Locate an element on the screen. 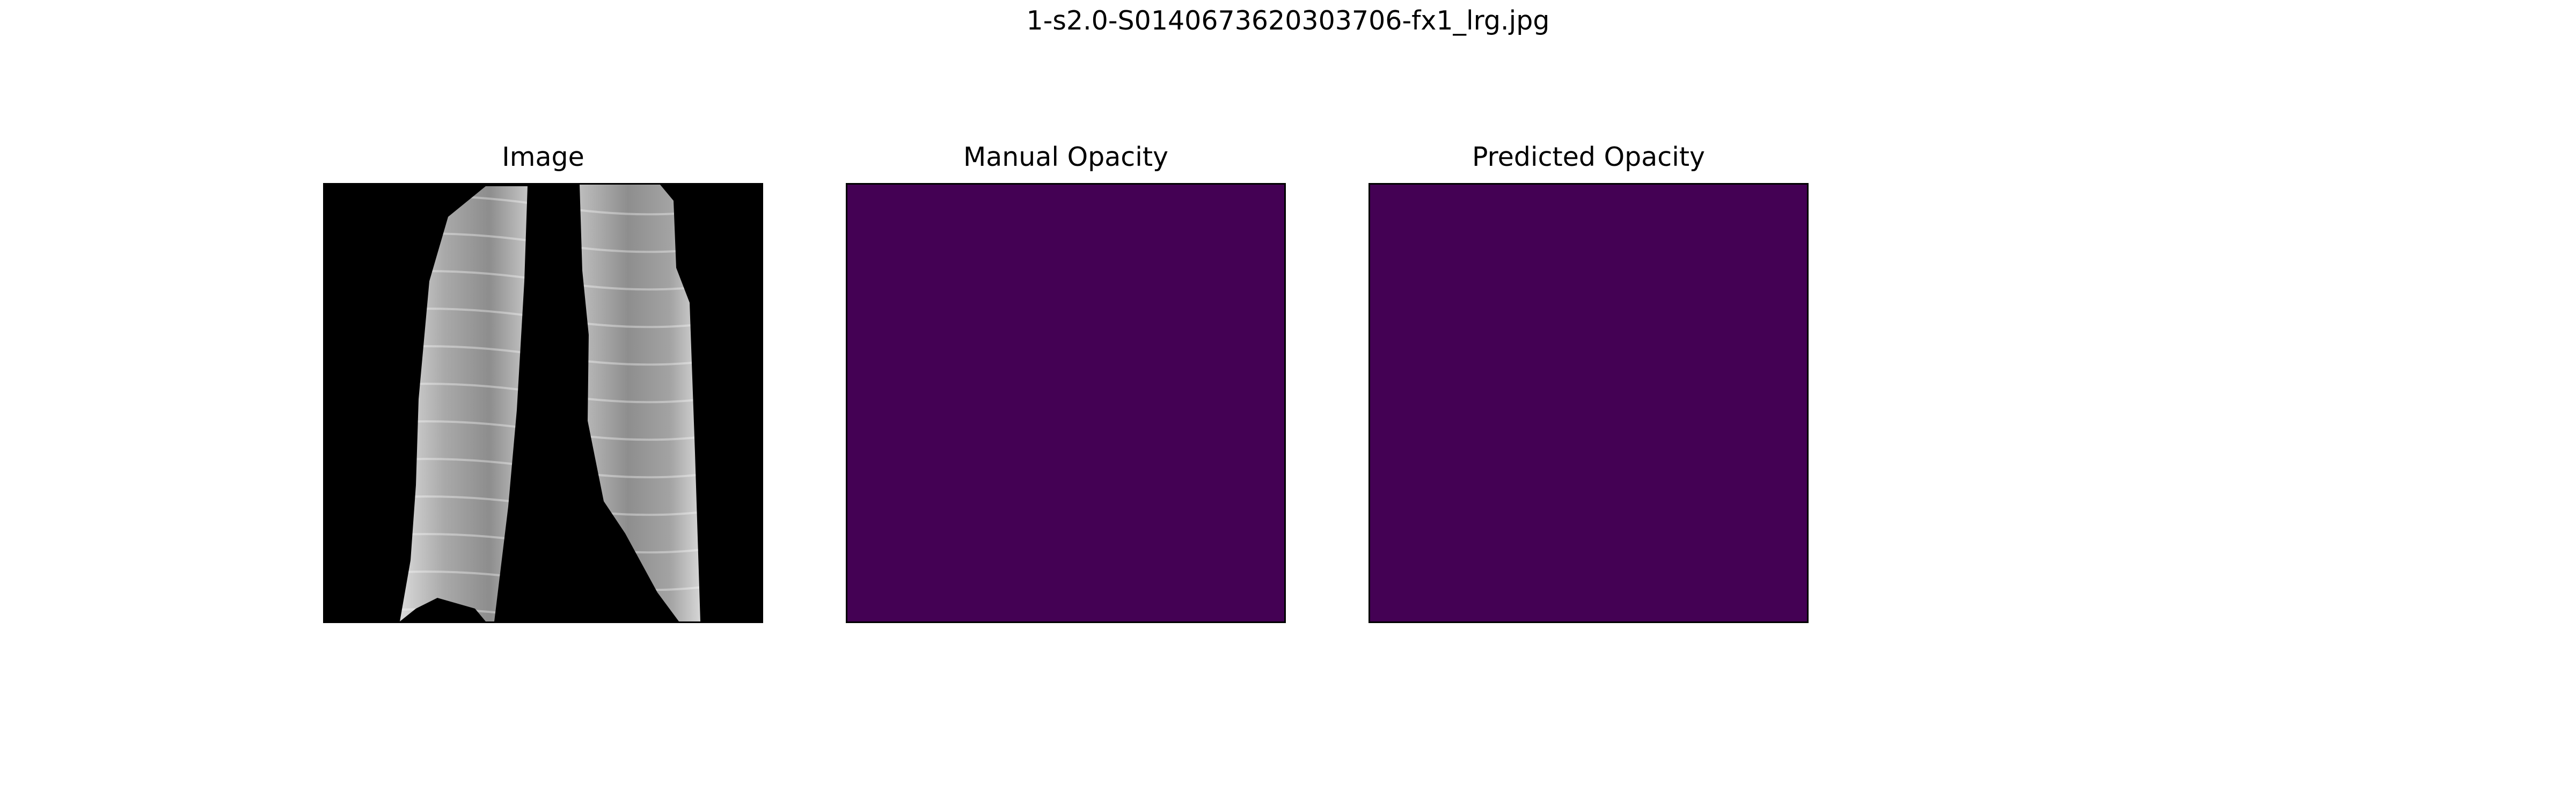 This screenshot has width=2576, height=805. predicted-opacity-panel-title: Predicted Opacity is located at coordinates (1589, 157).